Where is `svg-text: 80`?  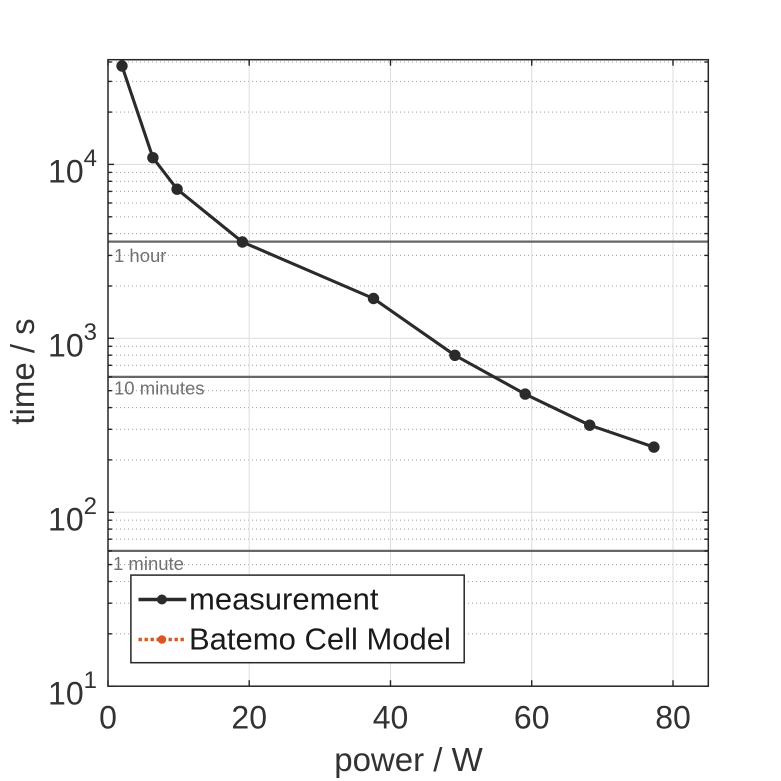
svg-text: 80 is located at coordinates (673, 718).